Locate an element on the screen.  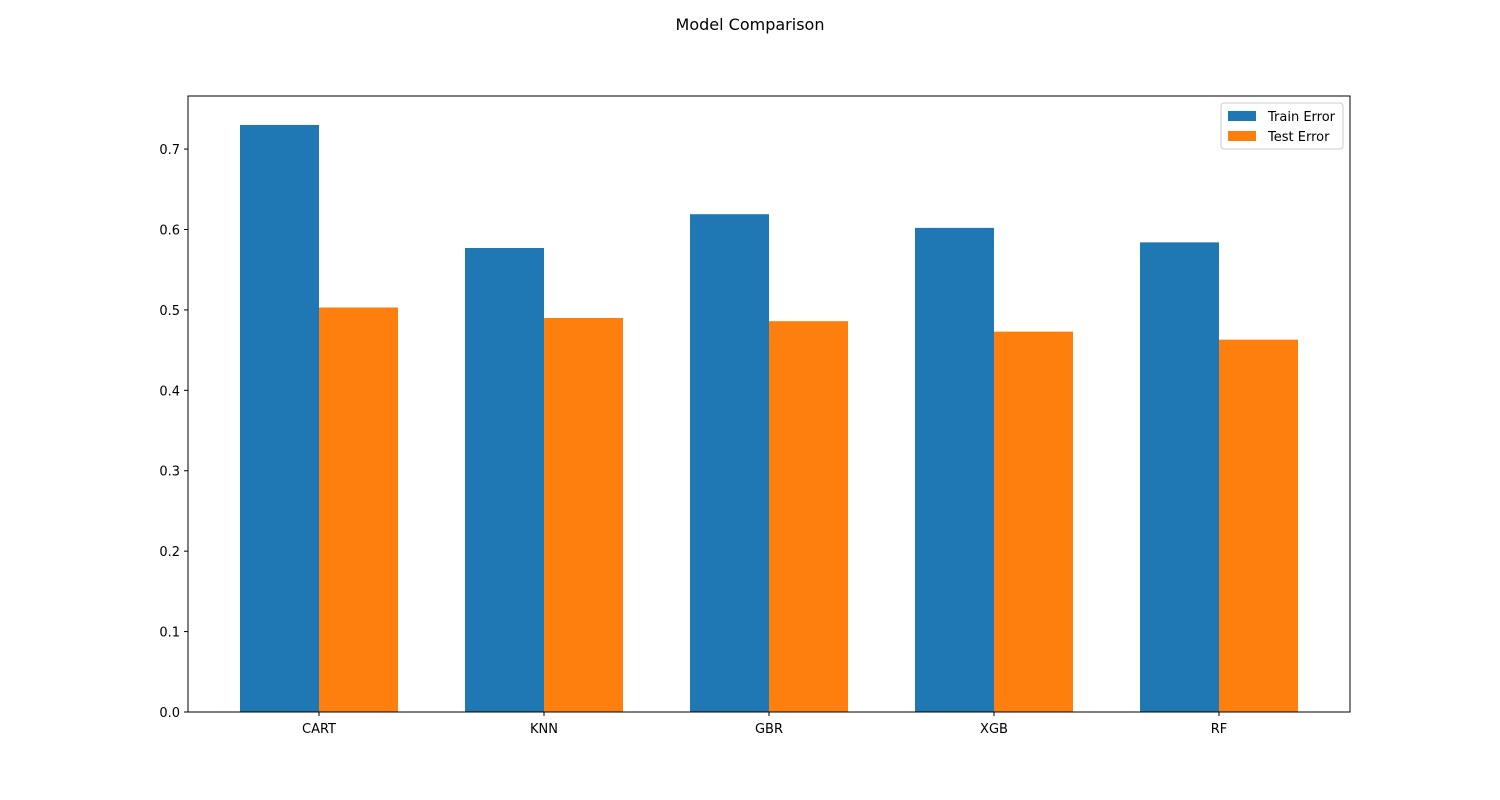
bar-train-error-rf is located at coordinates (1179, 477).